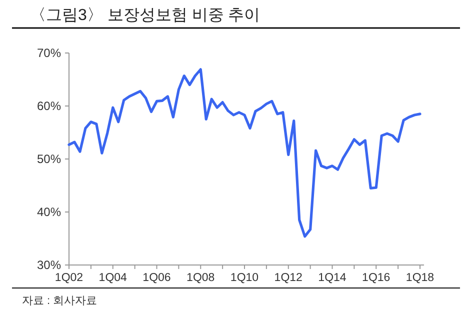 This screenshot has width=470, height=320. Describe the element at coordinates (49, 159) in the screenshot. I see `y-tick-label: 50%` at that location.